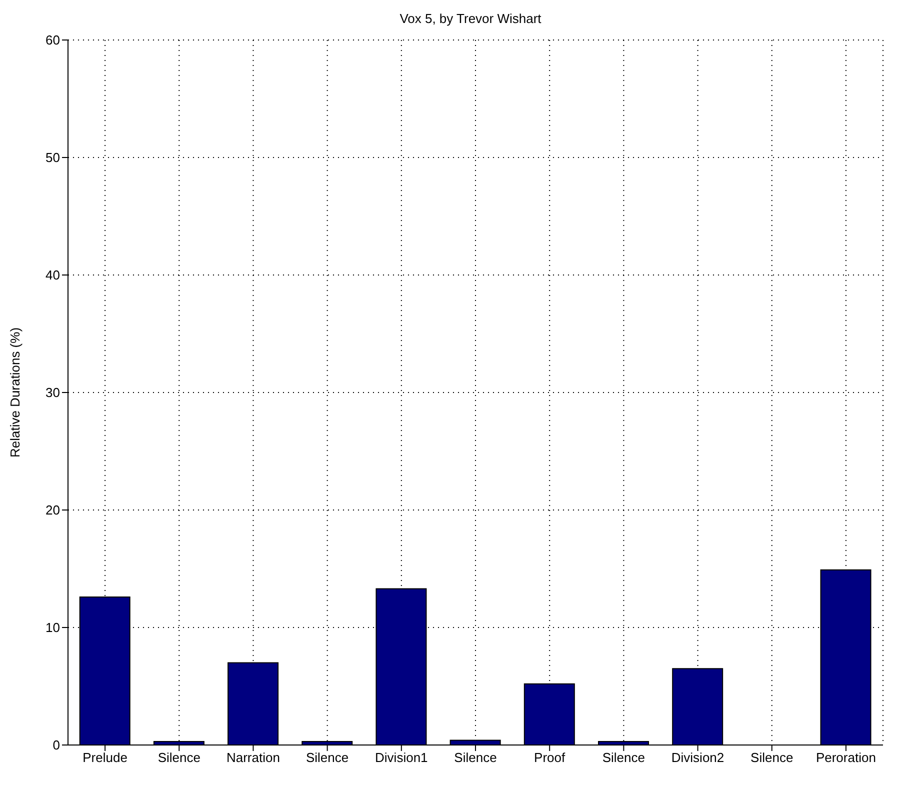  Describe the element at coordinates (53, 628) in the screenshot. I see `y-tick-label: 10` at that location.